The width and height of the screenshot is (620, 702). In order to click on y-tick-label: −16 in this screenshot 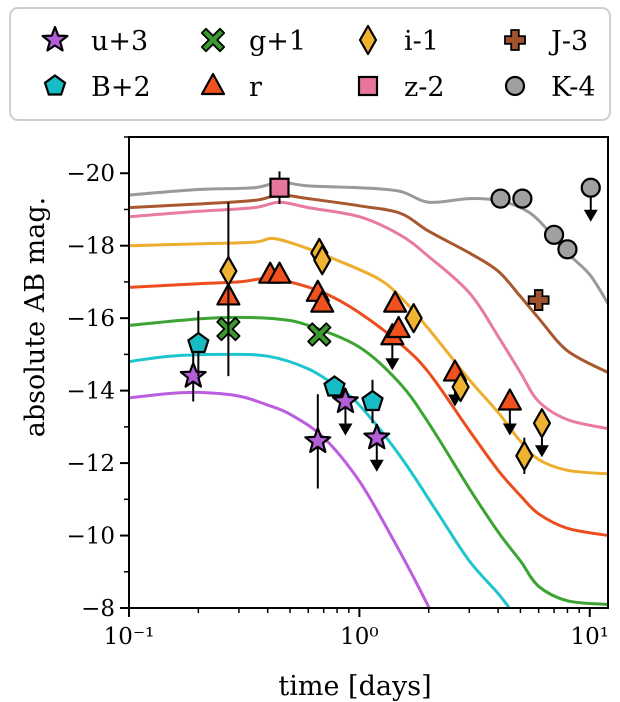, I will do `click(90, 319)`.